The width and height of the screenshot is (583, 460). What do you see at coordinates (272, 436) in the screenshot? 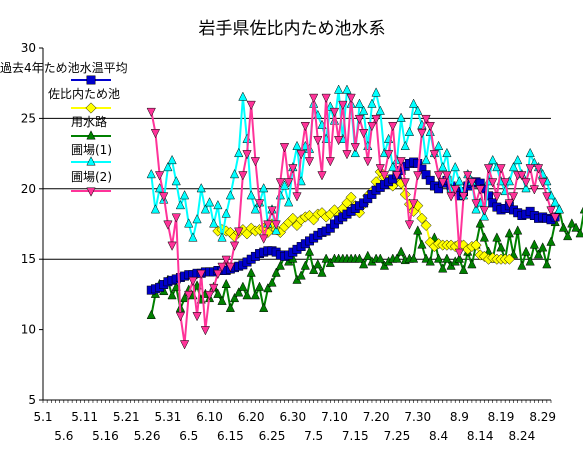
I see `x-tick-label: 6.25` at bounding box center [272, 436].